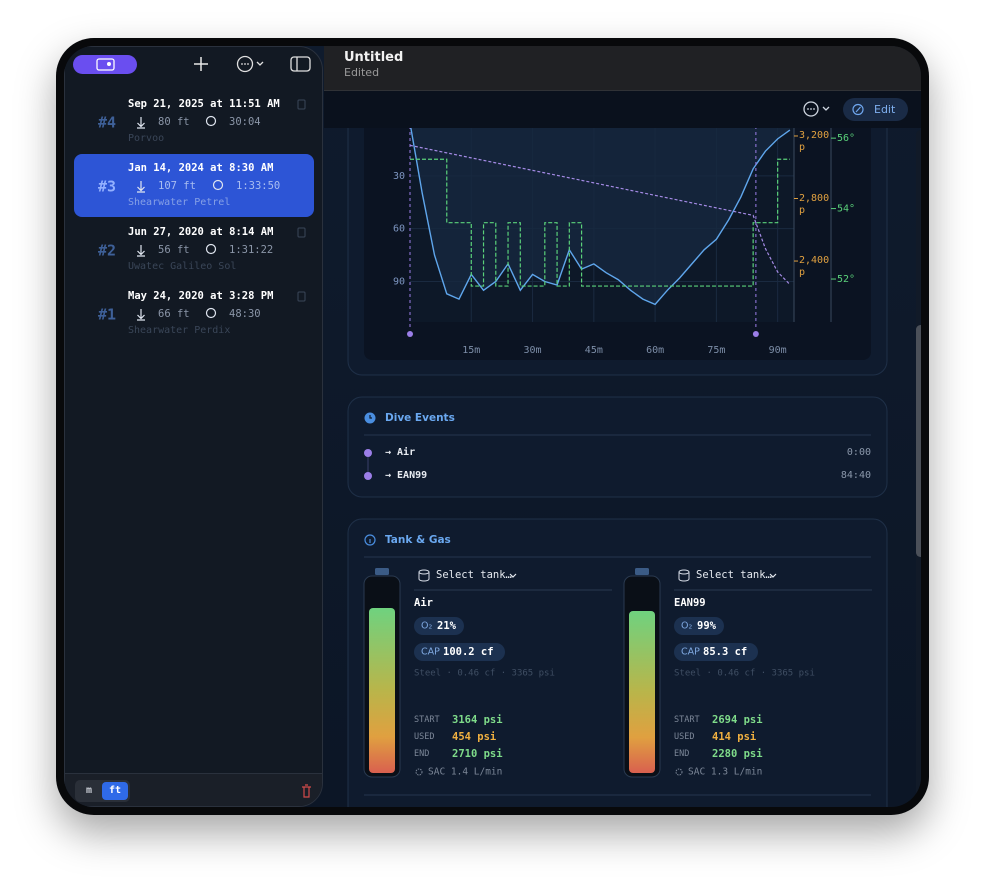 The image size is (985, 890). Describe the element at coordinates (706, 625) in the screenshot. I see `o2-value: 99%` at that location.